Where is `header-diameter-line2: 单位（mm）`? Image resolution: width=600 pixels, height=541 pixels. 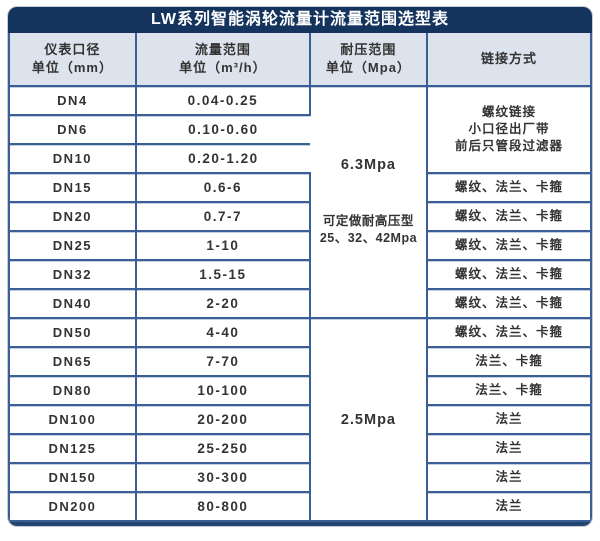
header-diameter-line2: 单位（mm） is located at coordinates (72, 67).